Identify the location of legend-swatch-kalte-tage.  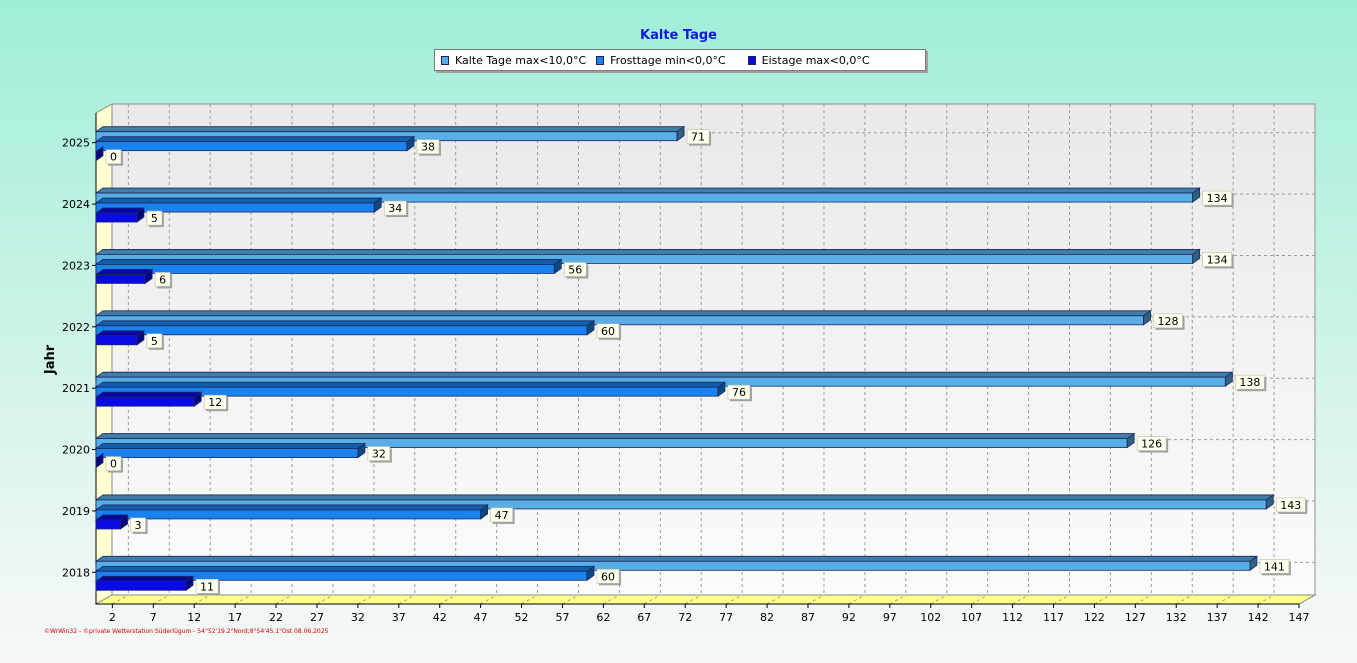
(445, 60).